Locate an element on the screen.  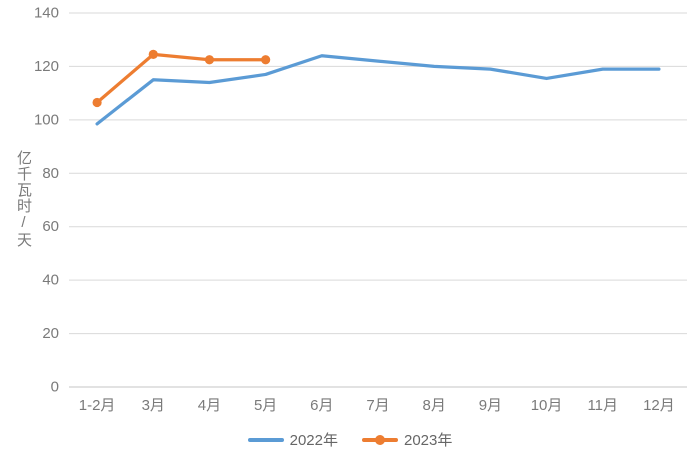
x-tick-label: 7月 is located at coordinates (377, 405).